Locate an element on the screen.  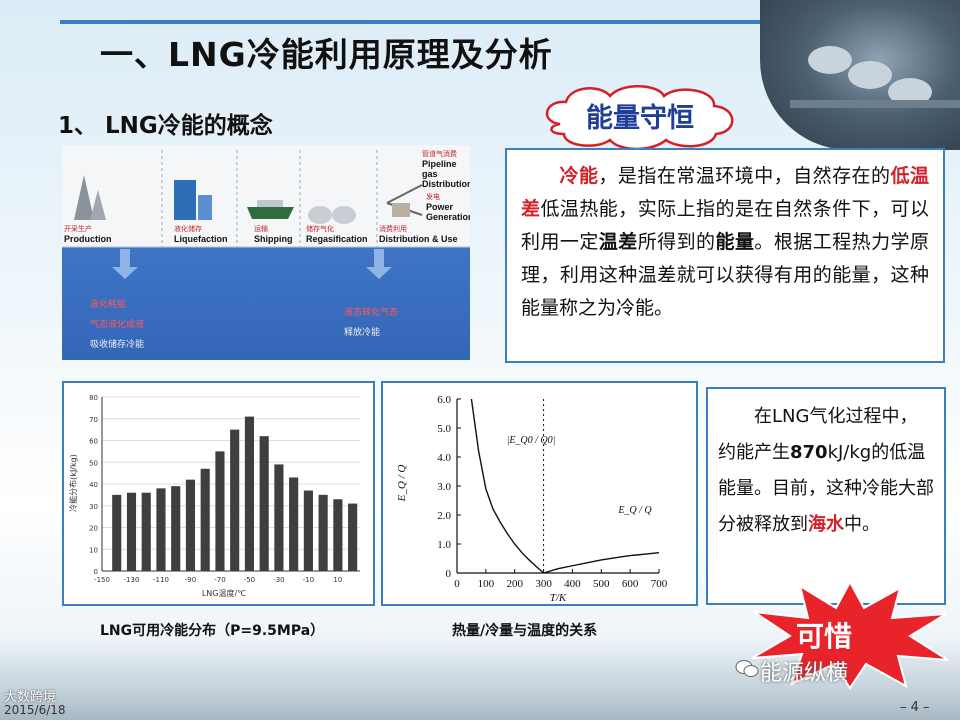
starburst-label: 可惜 is located at coordinates (824, 636).